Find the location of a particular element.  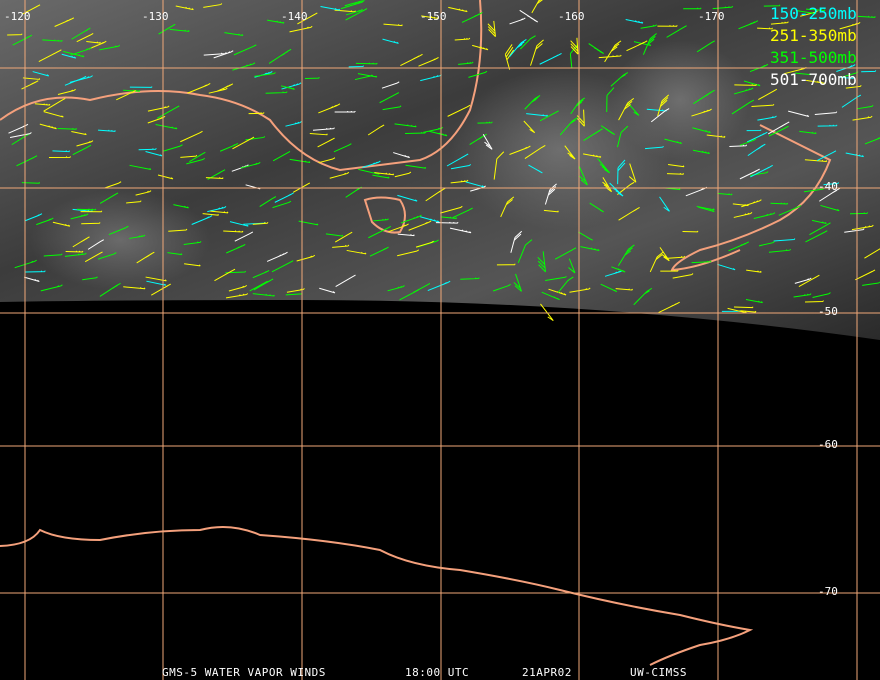

legend-entry: 150-250mb is located at coordinates (813, 13).